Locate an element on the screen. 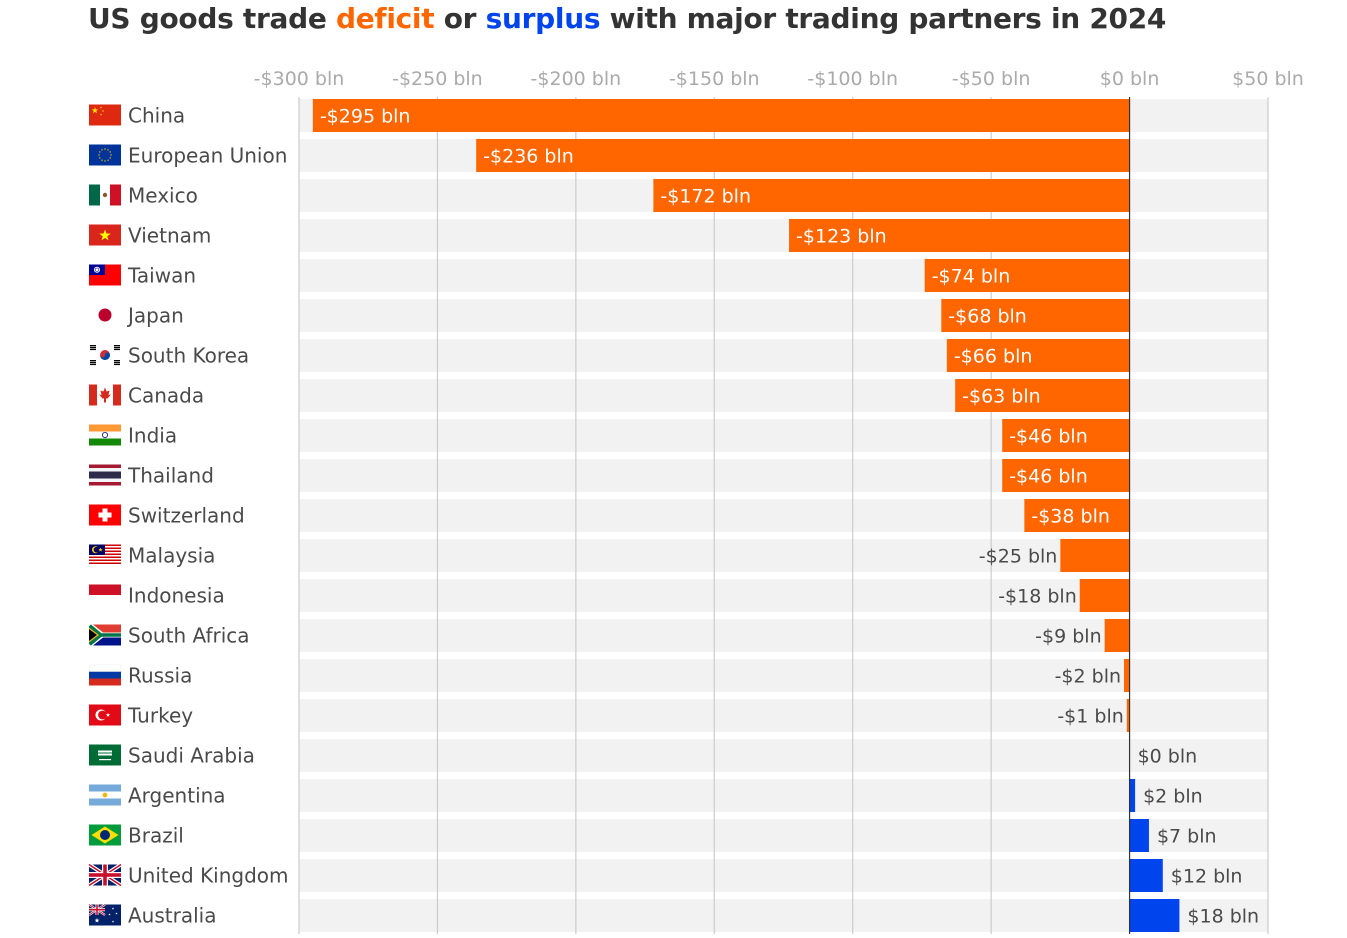  value-label: $18 bln is located at coordinates (1223, 917).